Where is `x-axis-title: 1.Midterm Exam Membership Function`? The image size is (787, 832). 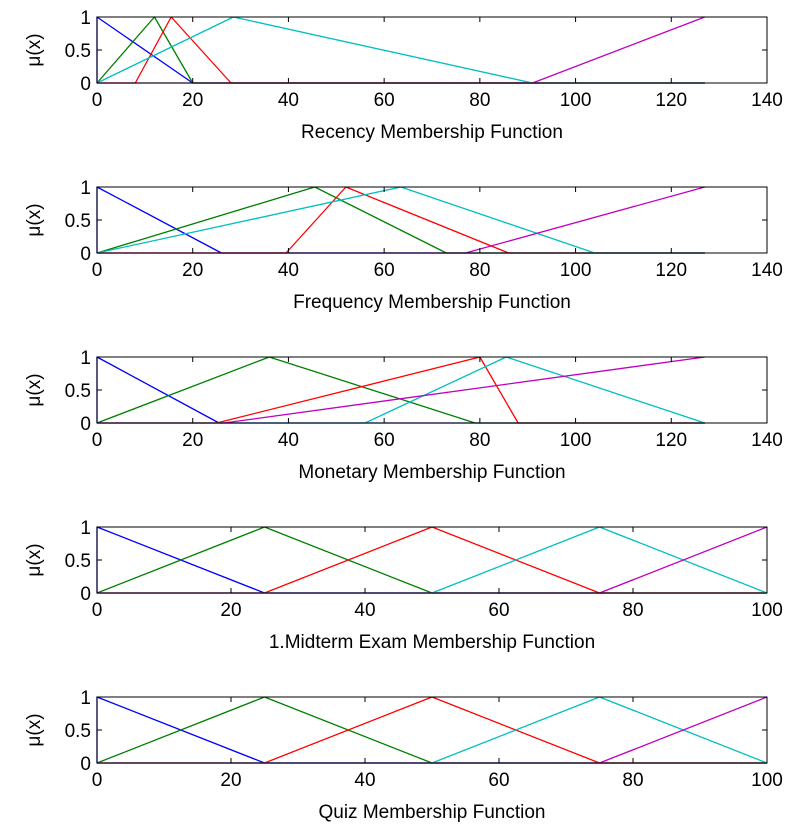 x-axis-title: 1.Midterm Exam Membership Function is located at coordinates (432, 642).